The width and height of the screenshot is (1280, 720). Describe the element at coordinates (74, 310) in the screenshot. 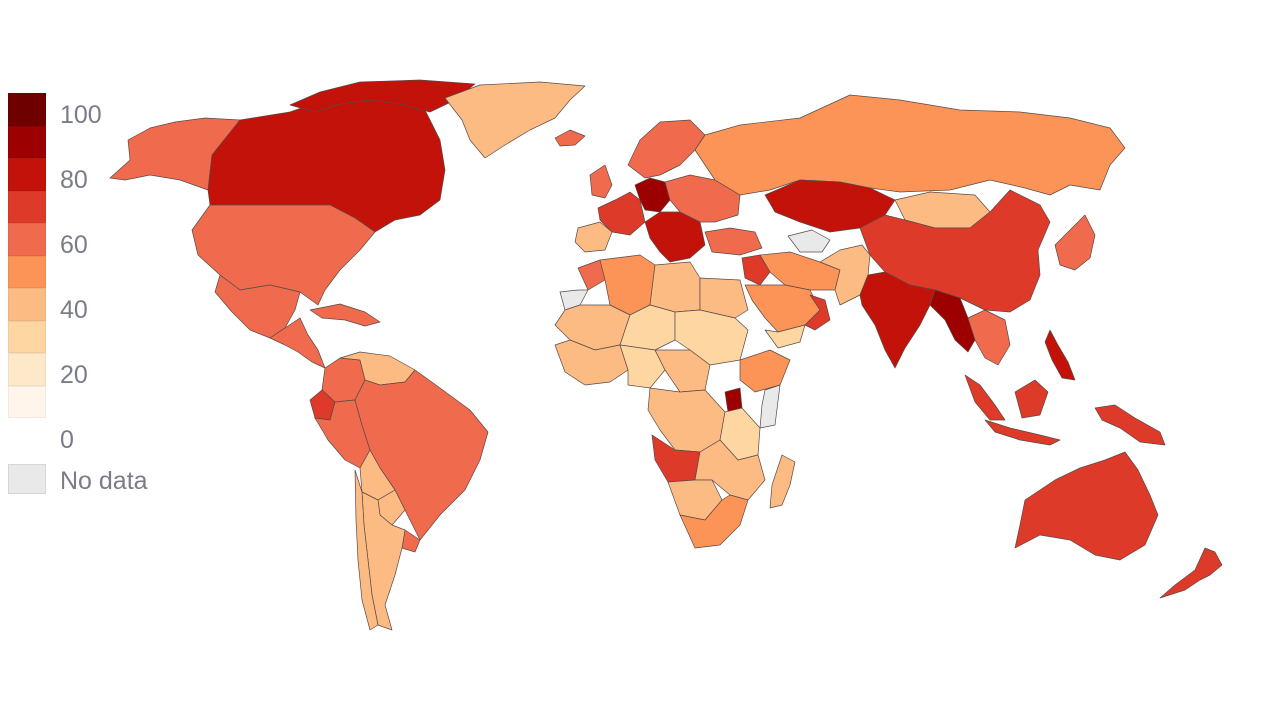

I see `legend-tick-40: 40` at that location.